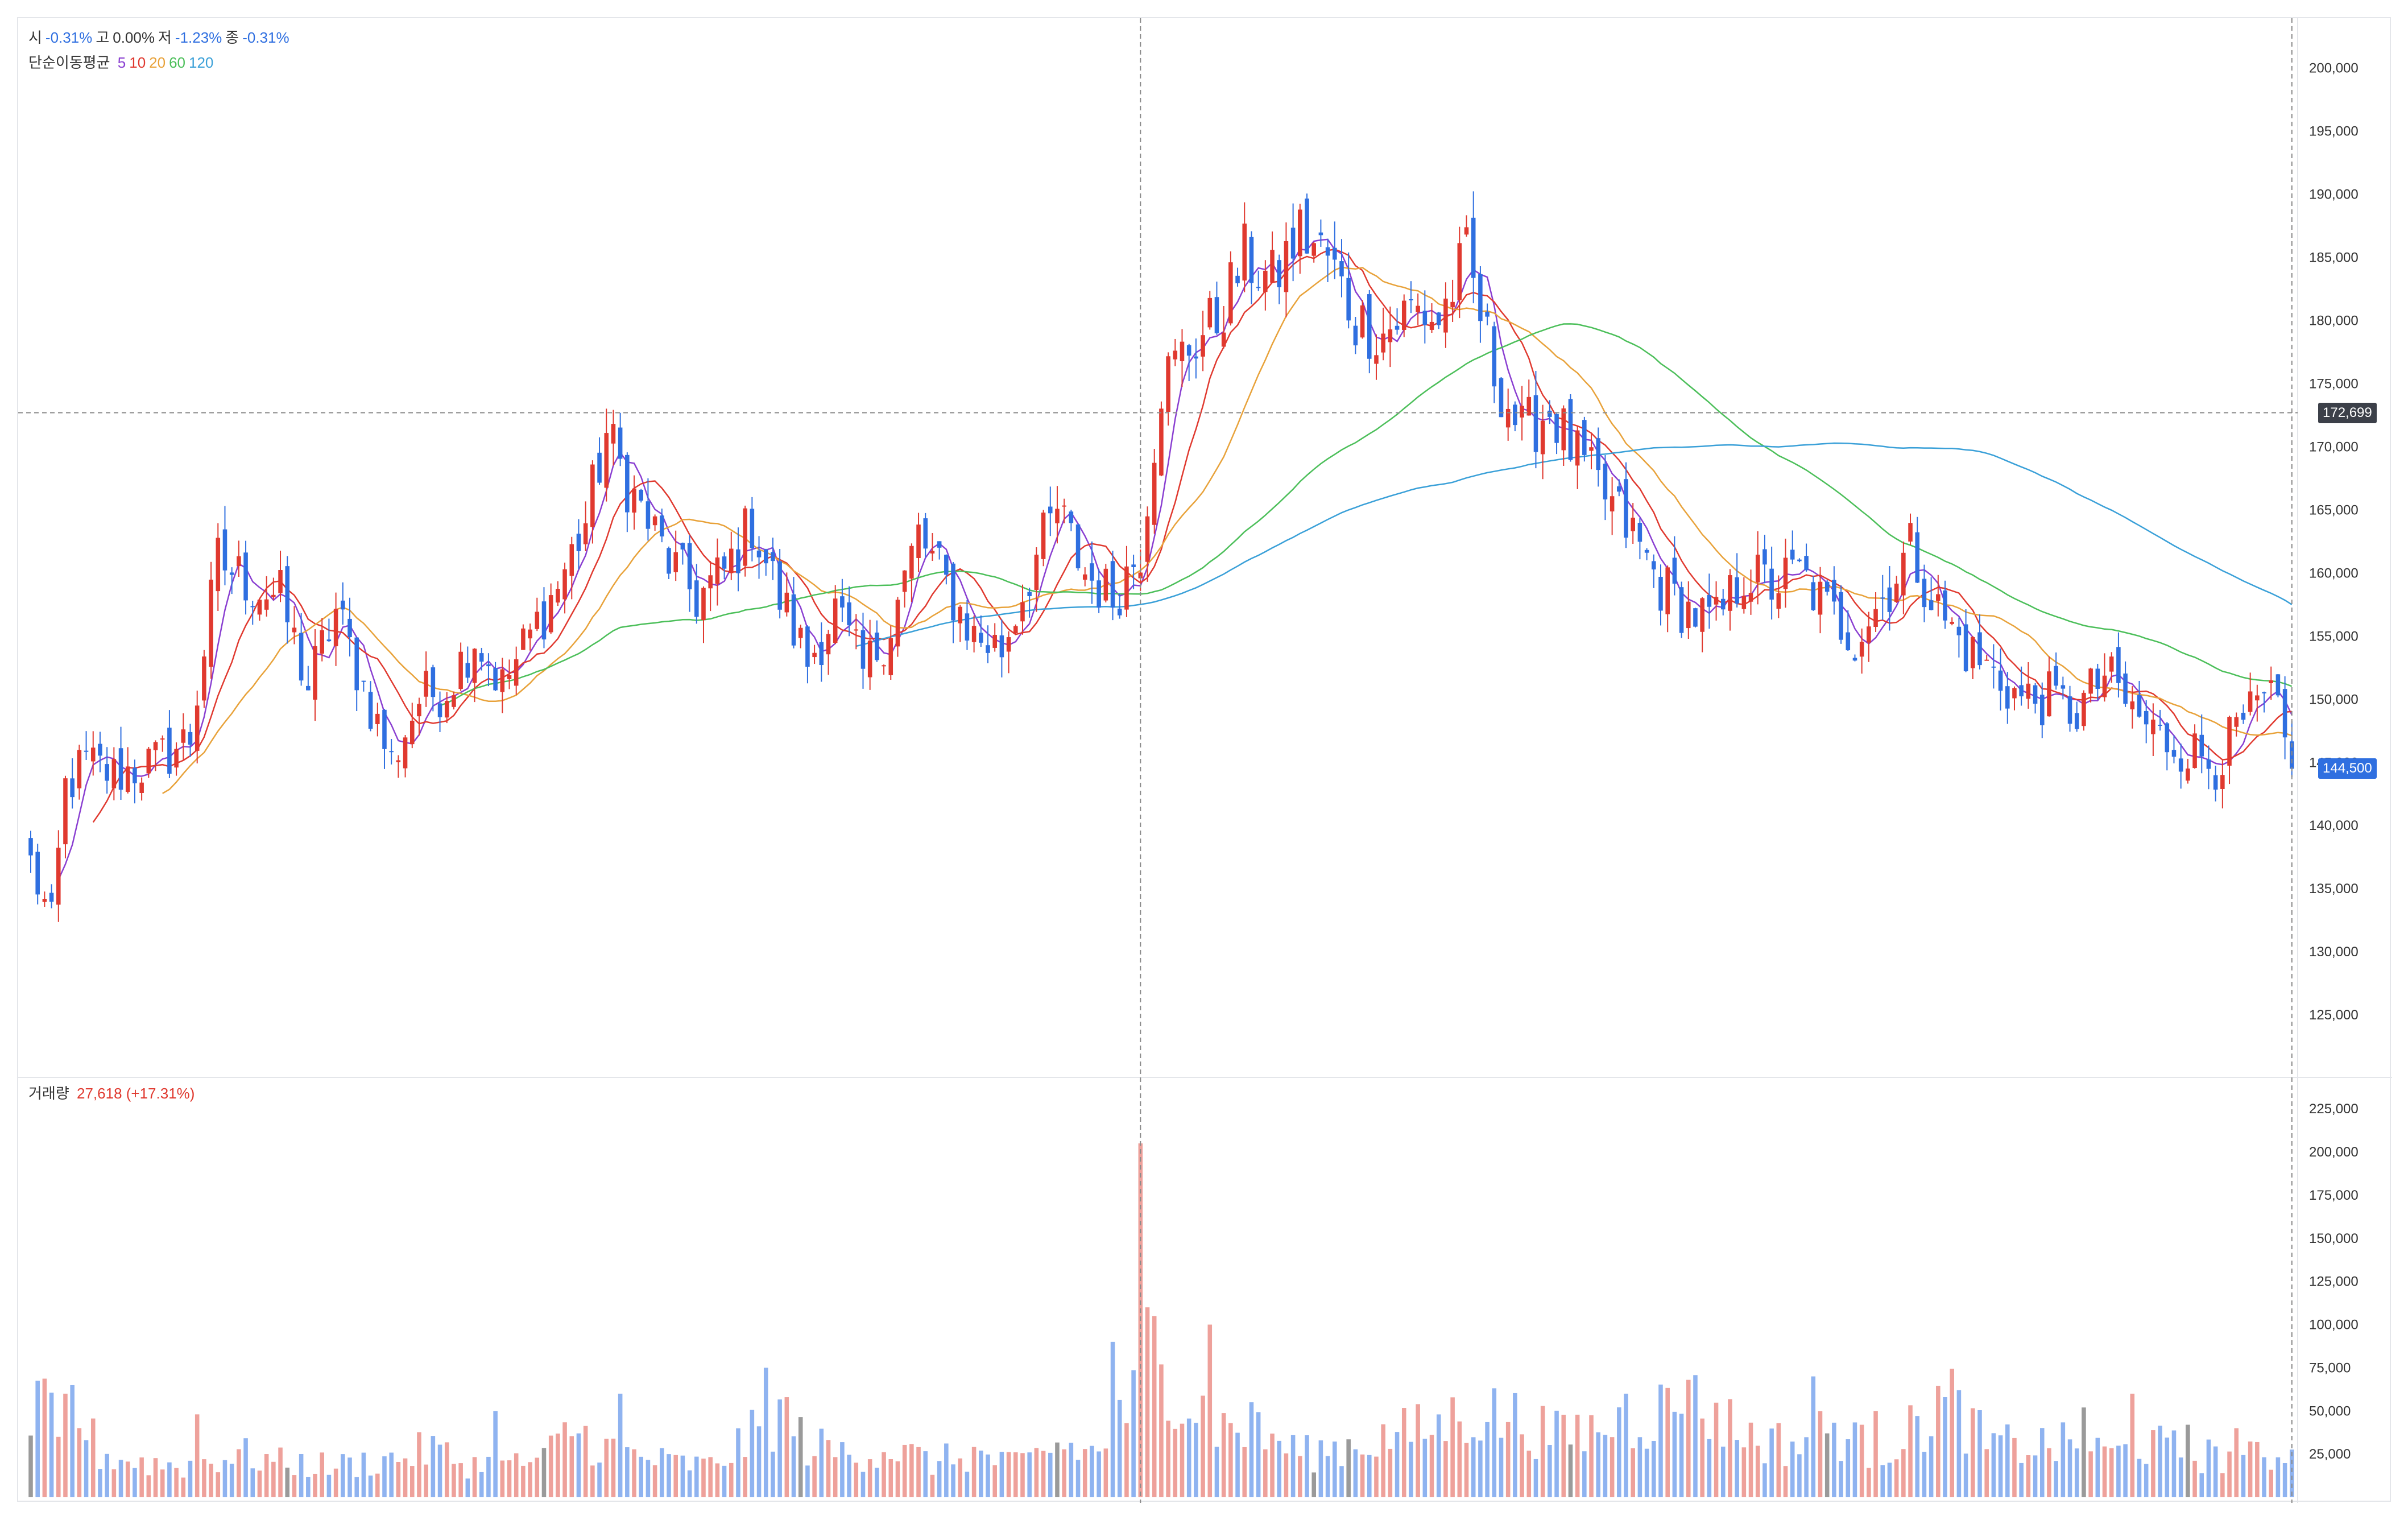 This screenshot has height=1520, width=2408. Describe the element at coordinates (2334, 321) in the screenshot. I see `price-tick-label: 180,000` at that location.